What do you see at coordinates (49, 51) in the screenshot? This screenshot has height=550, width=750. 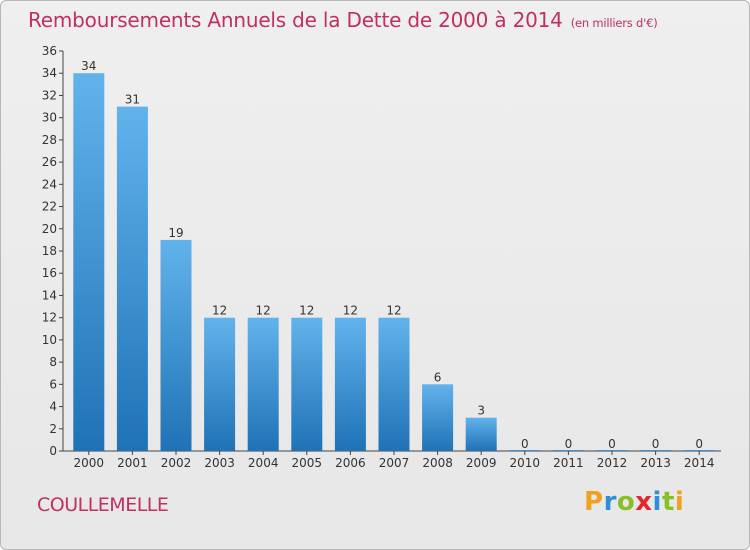 I see `y-tick-label: 36` at bounding box center [49, 51].